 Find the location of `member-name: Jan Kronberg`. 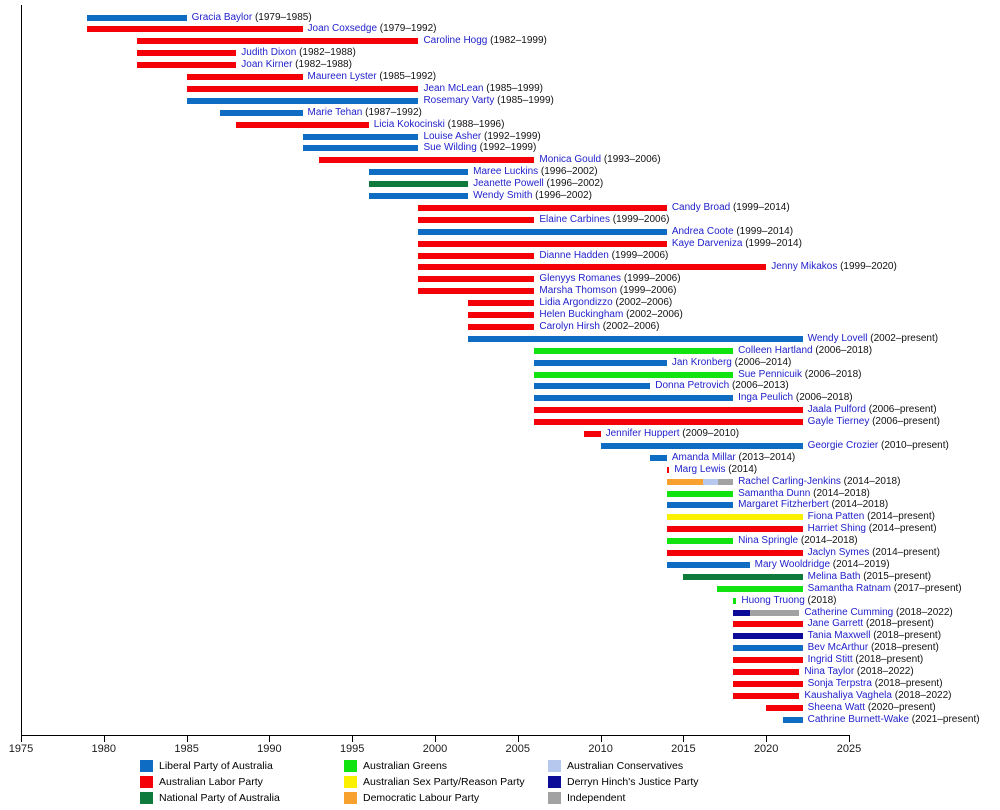

member-name: Jan Kronberg is located at coordinates (701, 362).